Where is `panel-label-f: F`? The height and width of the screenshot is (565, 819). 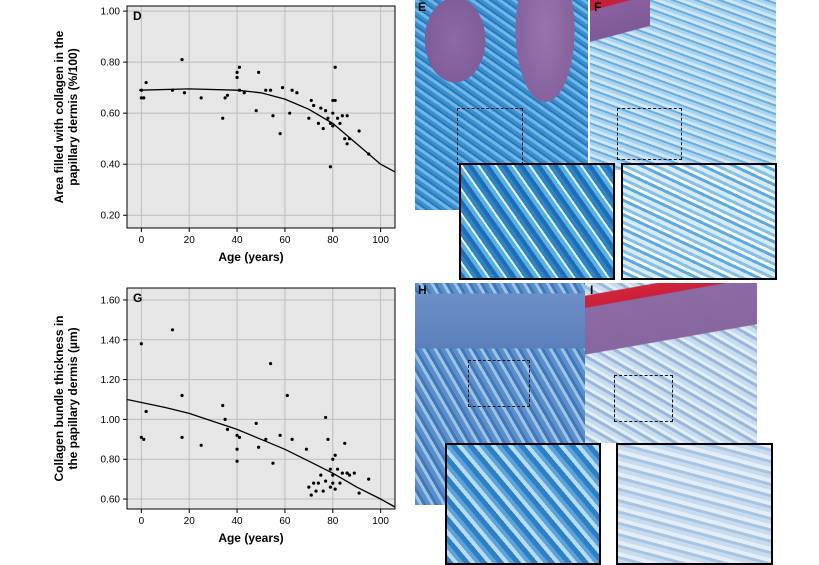
panel-label-f: F is located at coordinates (598, 7).